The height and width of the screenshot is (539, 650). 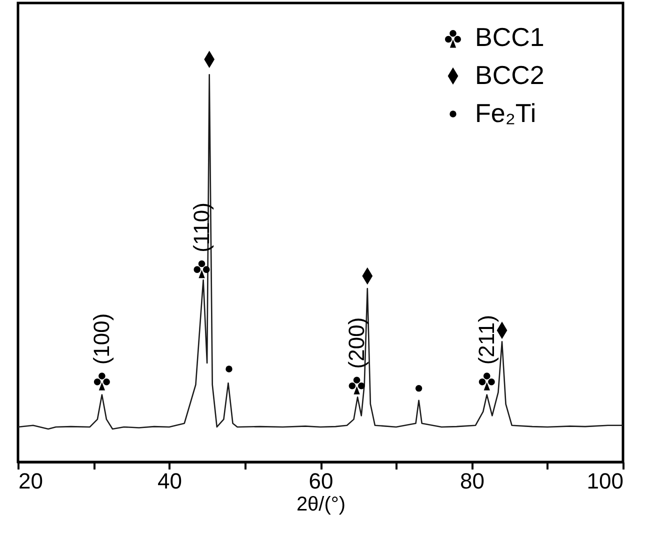 What do you see at coordinates (30, 481) in the screenshot?
I see `x-tick-label: 20` at bounding box center [30, 481].